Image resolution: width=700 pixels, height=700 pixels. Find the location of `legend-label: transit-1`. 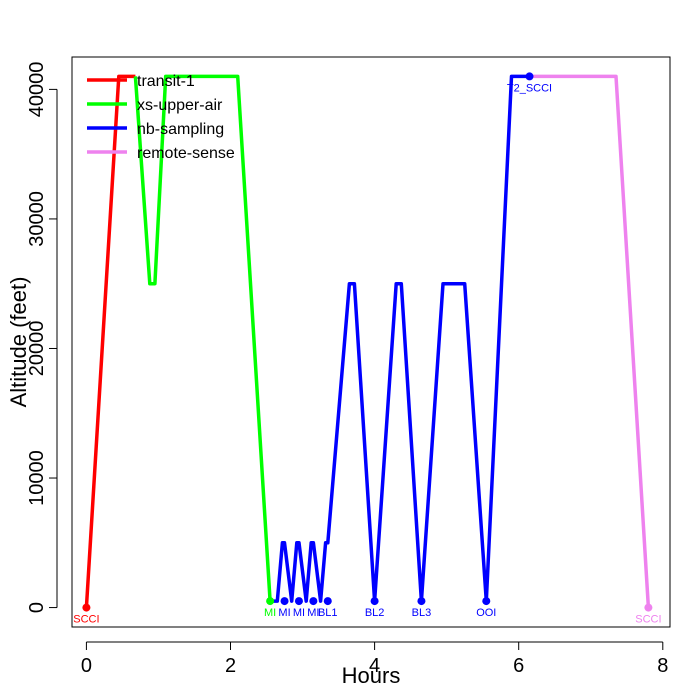

legend-label: transit-1 is located at coordinates (166, 81).